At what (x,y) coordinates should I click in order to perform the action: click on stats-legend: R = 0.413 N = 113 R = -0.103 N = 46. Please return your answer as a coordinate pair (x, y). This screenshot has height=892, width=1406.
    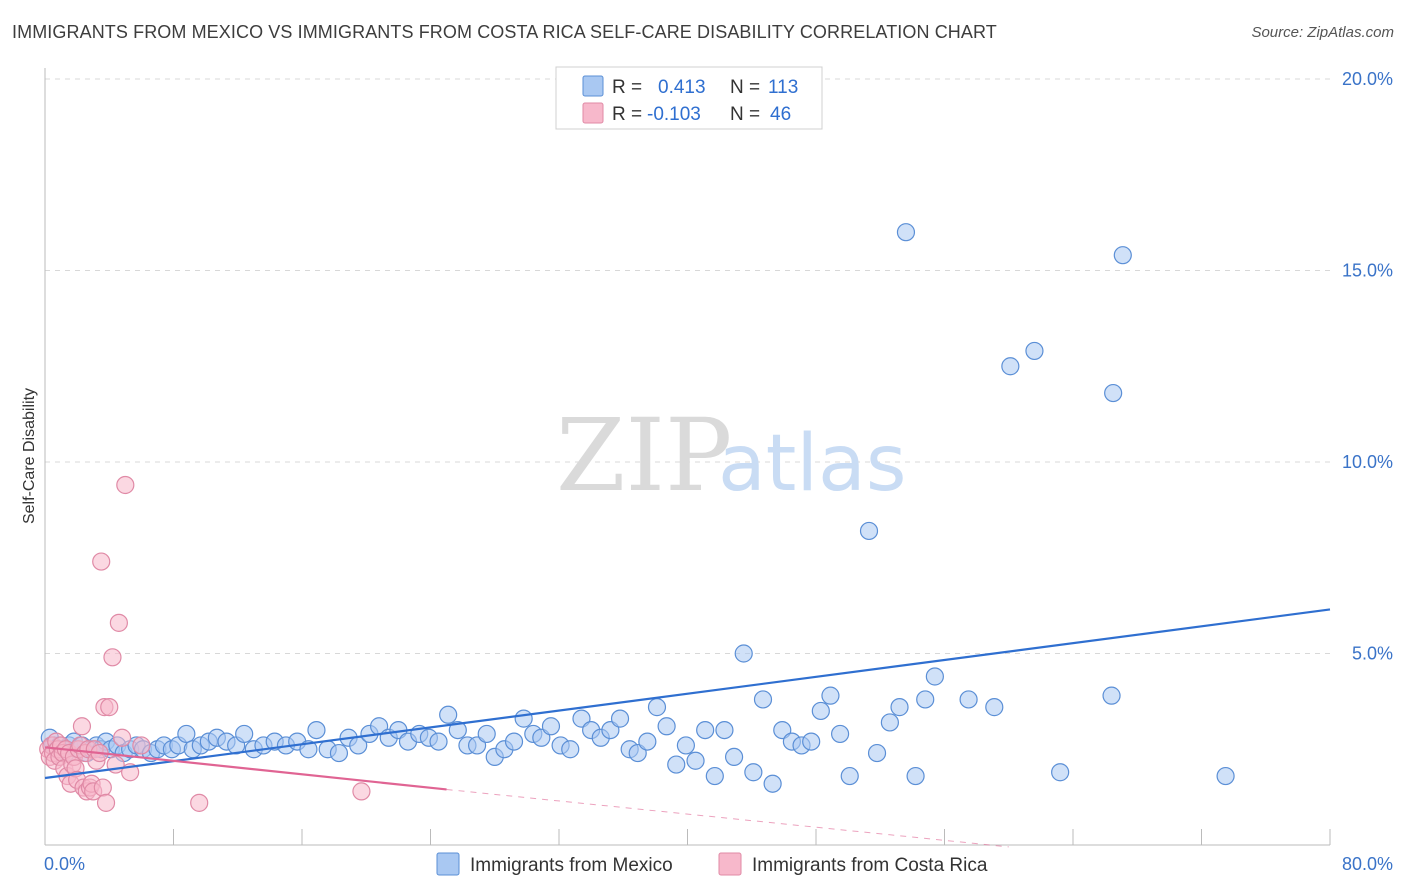
    Looking at the image, I should click on (689, 98).